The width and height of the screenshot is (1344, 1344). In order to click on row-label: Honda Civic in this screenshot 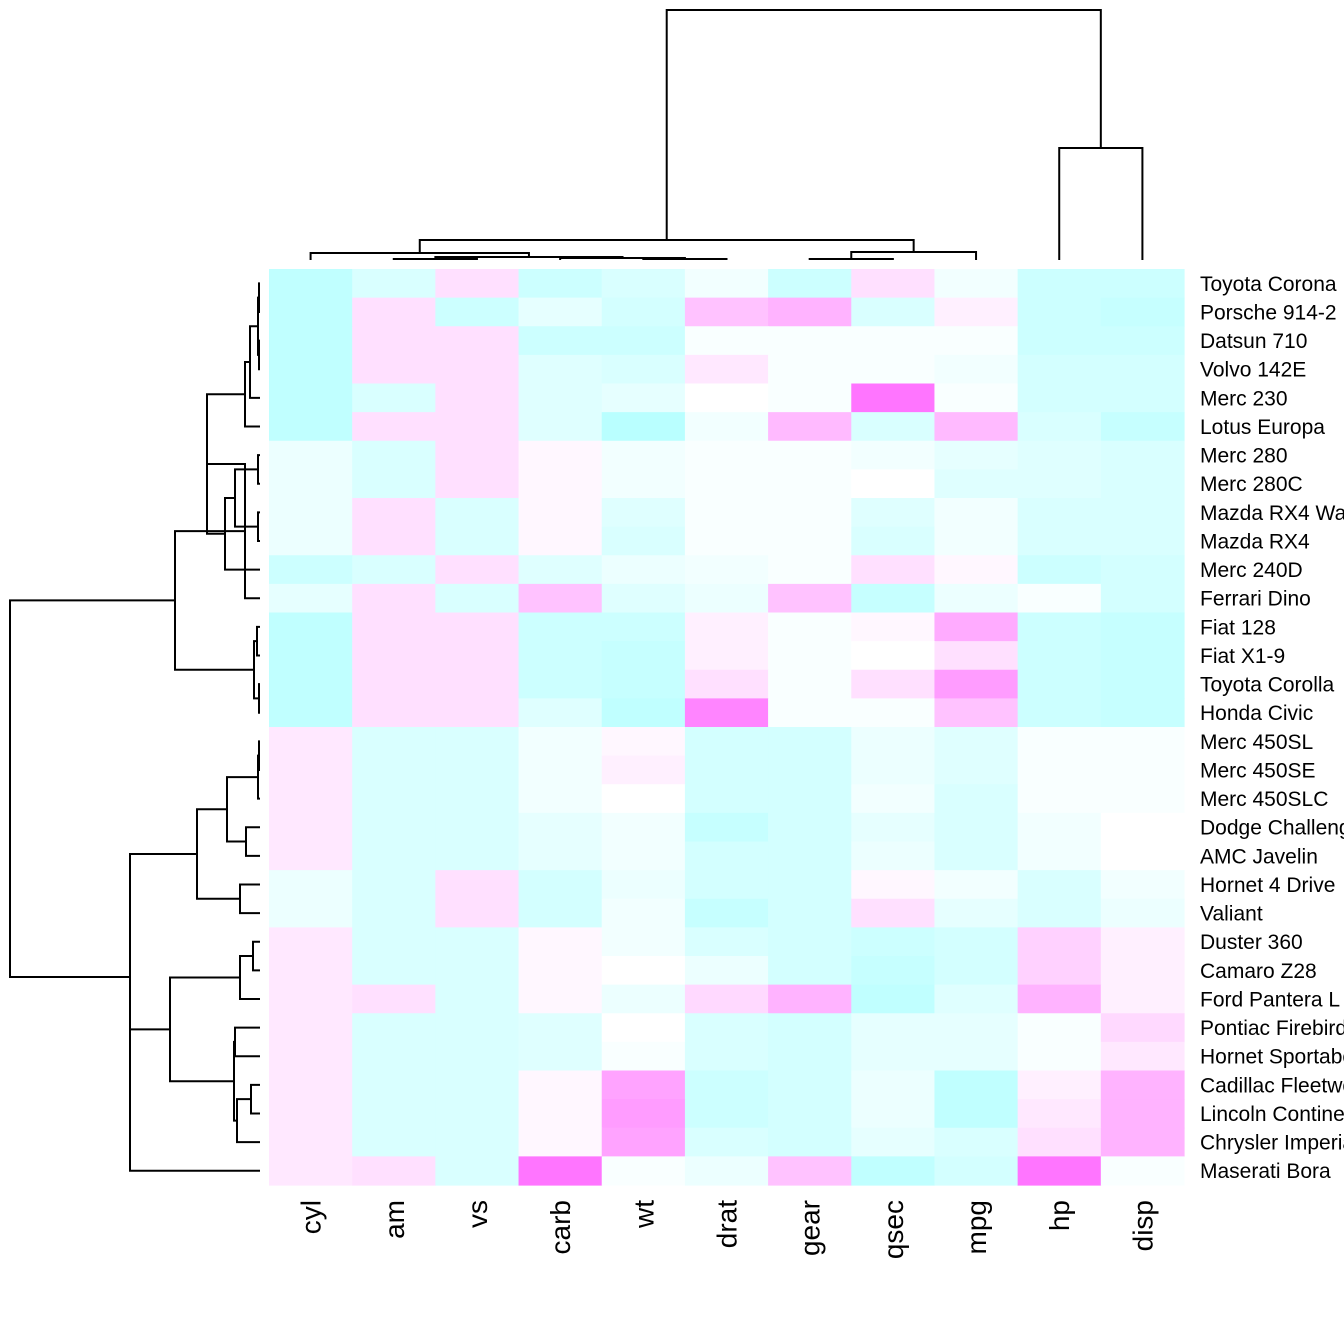, I will do `click(1256, 713)`.